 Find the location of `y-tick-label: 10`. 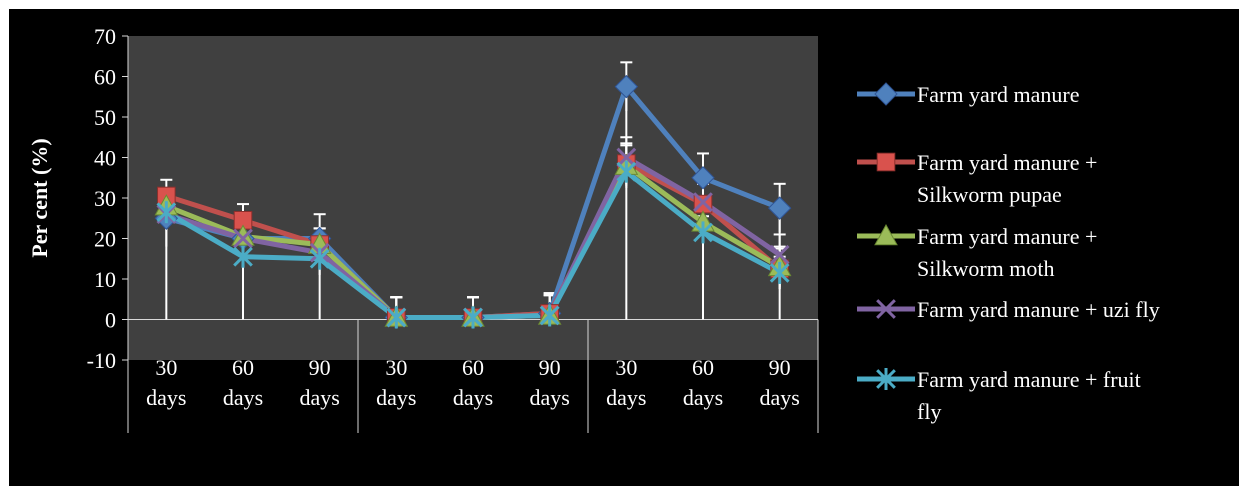

y-tick-label: 10 is located at coordinates (105, 279).